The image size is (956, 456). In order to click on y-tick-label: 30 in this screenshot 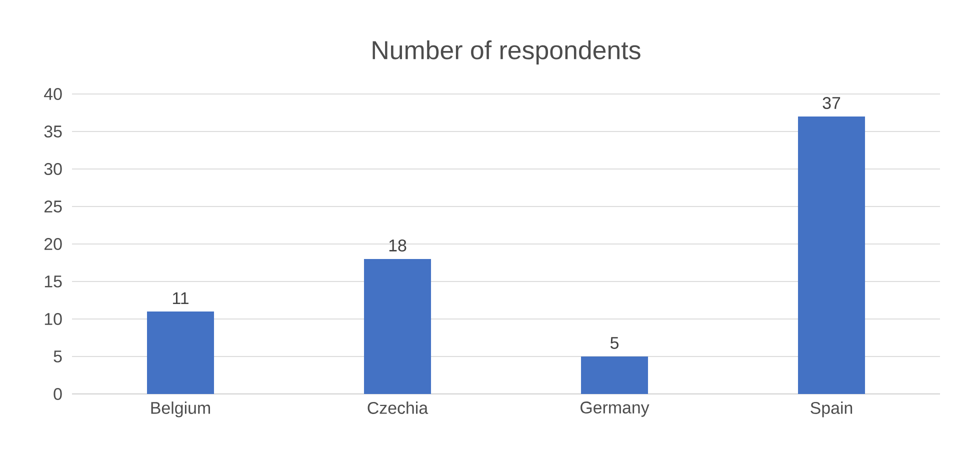, I will do `click(53, 169)`.